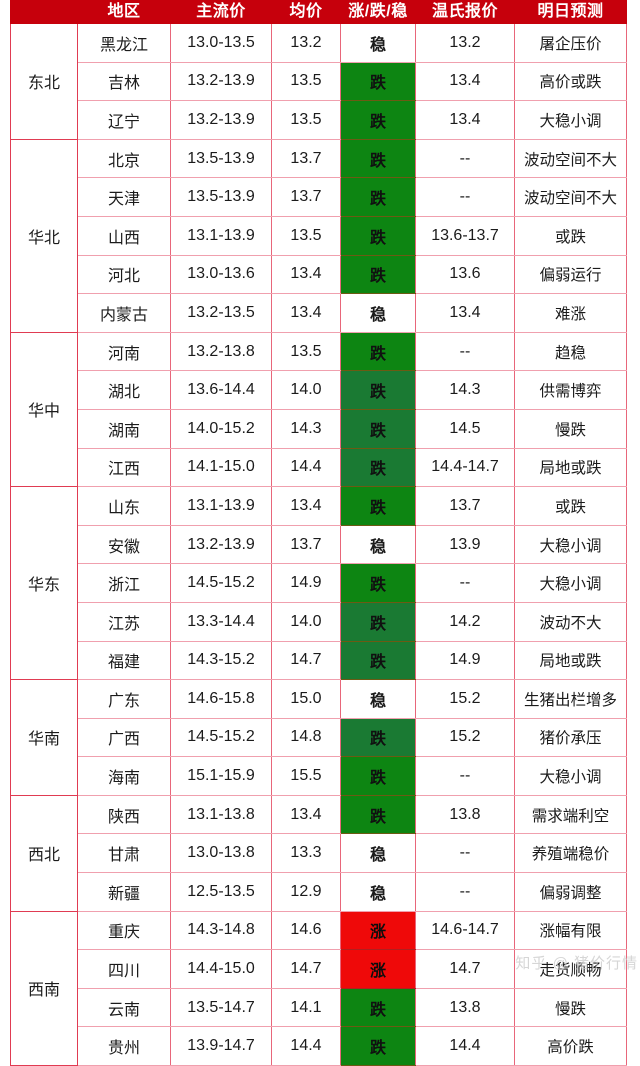 Image resolution: width=640 pixels, height=1066 pixels. I want to click on table-row: 浙江 14.5-15.2 14.9 跌 -- 大稳小调, so click(319, 583).